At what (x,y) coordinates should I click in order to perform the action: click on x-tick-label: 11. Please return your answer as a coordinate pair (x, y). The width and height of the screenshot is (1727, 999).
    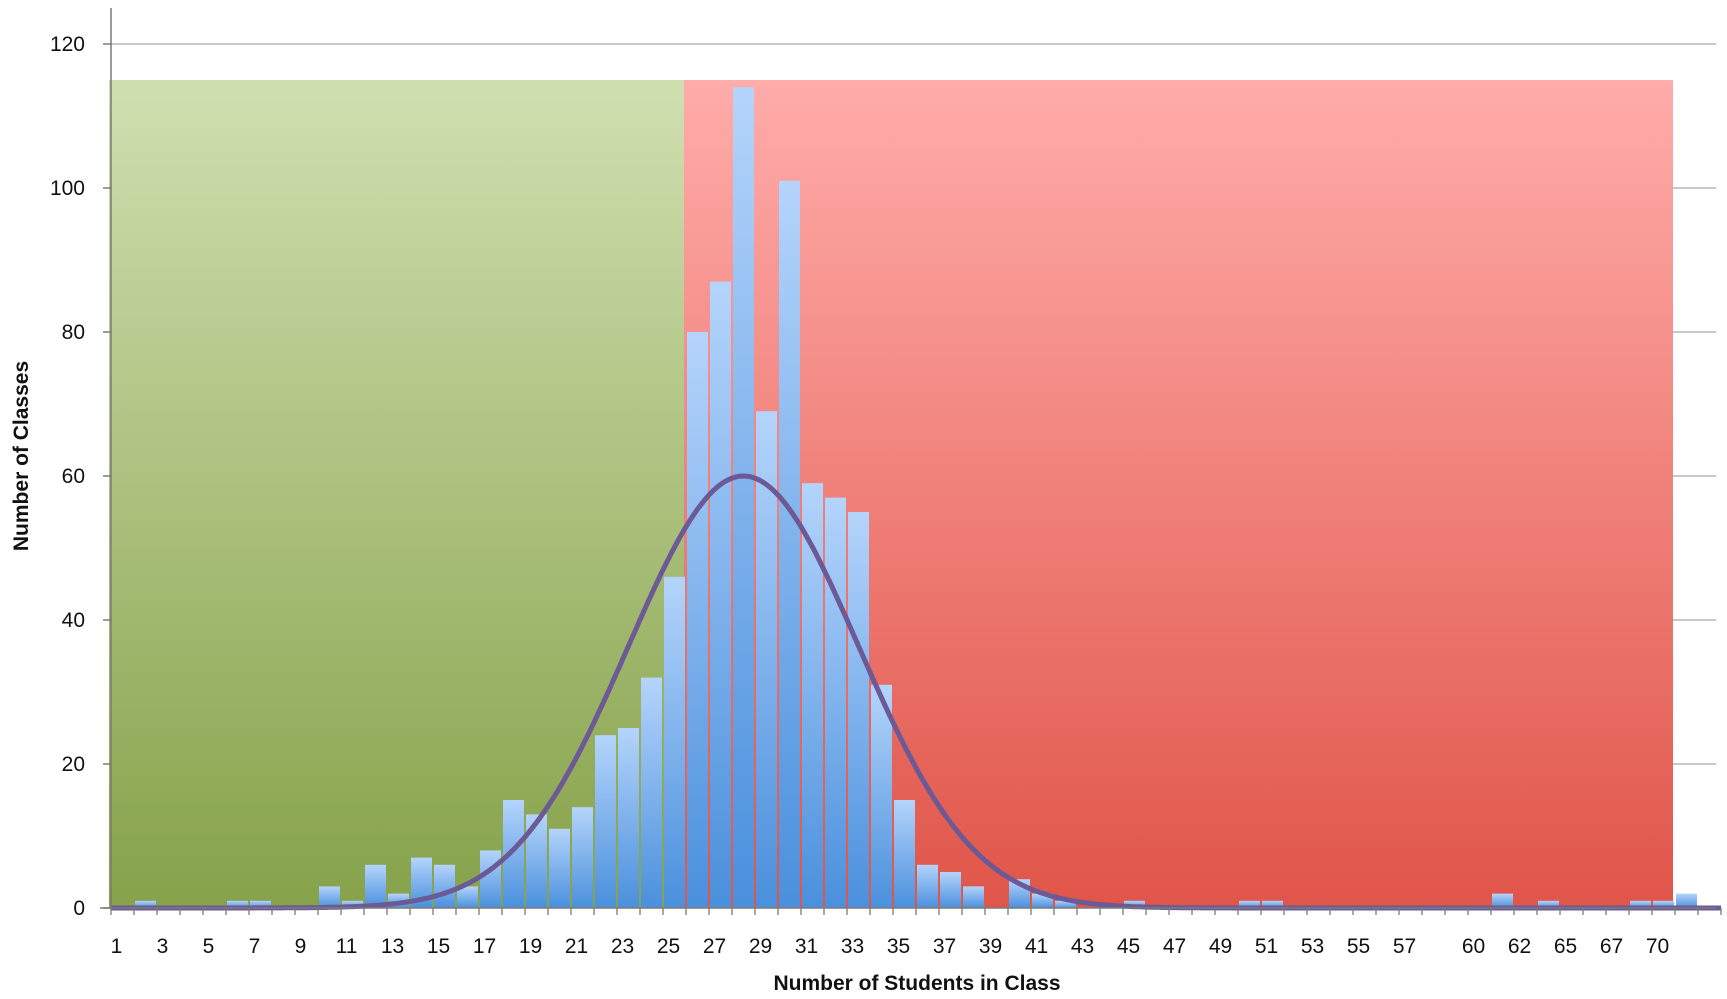
    Looking at the image, I should click on (347, 946).